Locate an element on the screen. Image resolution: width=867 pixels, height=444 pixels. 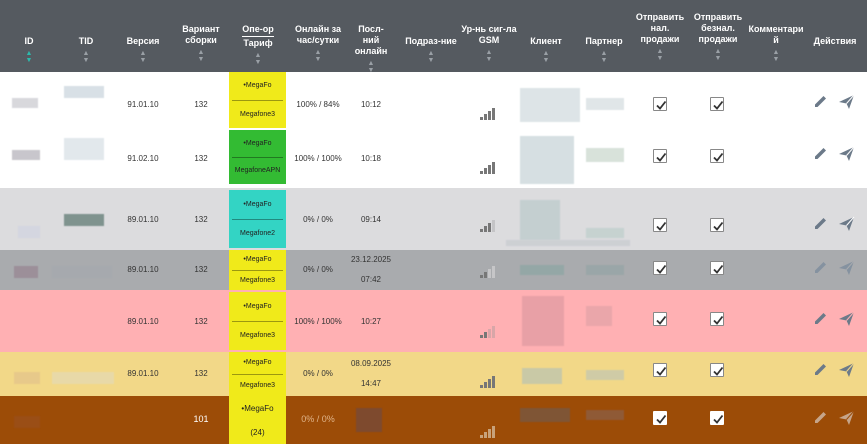
column-header-gsm: Ур-нь сиг-ла GSM ▲ ▼ is located at coordinates (489, 43).